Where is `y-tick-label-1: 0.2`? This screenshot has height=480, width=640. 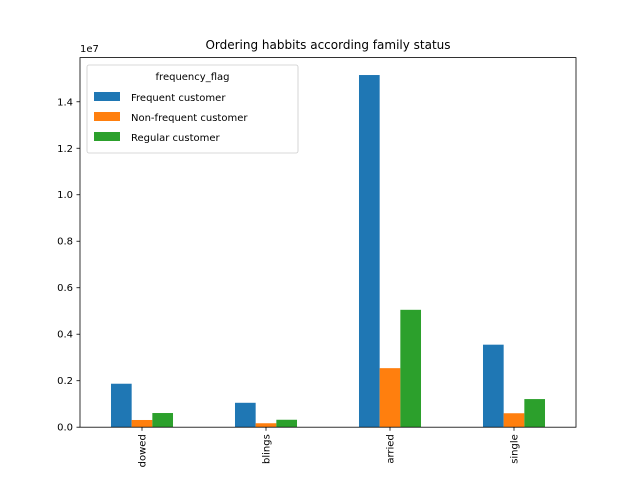
y-tick-label-1: 0.2 is located at coordinates (65, 381).